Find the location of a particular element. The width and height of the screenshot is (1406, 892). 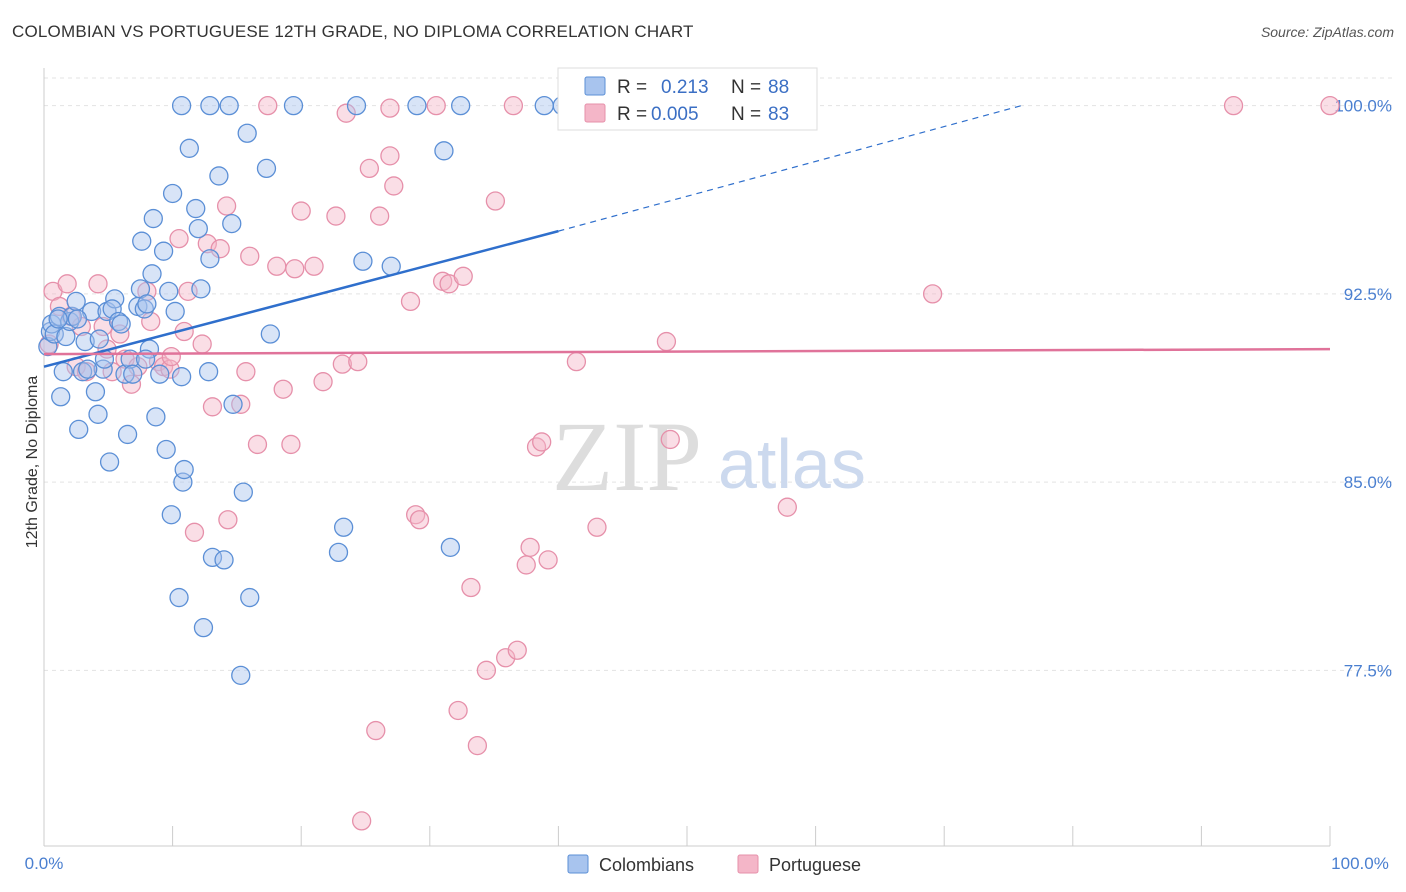

legend-r-value-colombians: 0.213 is located at coordinates (685, 87).